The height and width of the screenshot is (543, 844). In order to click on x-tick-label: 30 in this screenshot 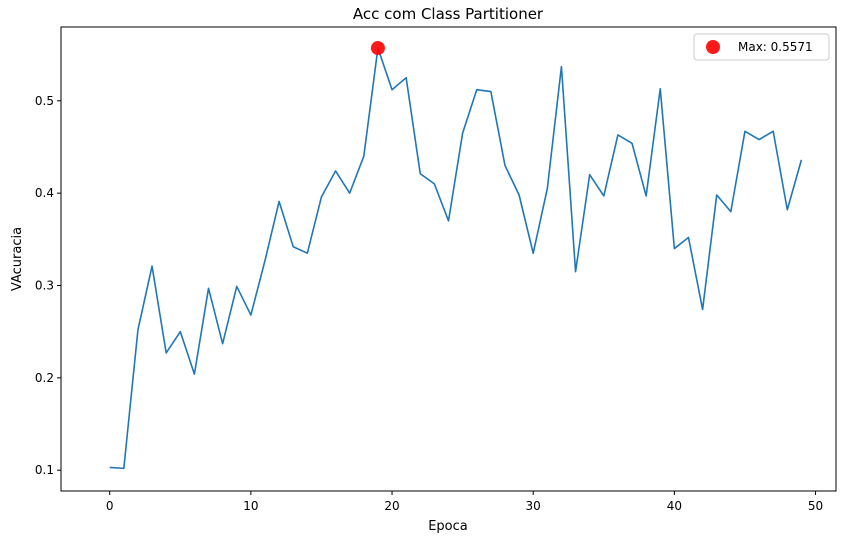, I will do `click(533, 506)`.